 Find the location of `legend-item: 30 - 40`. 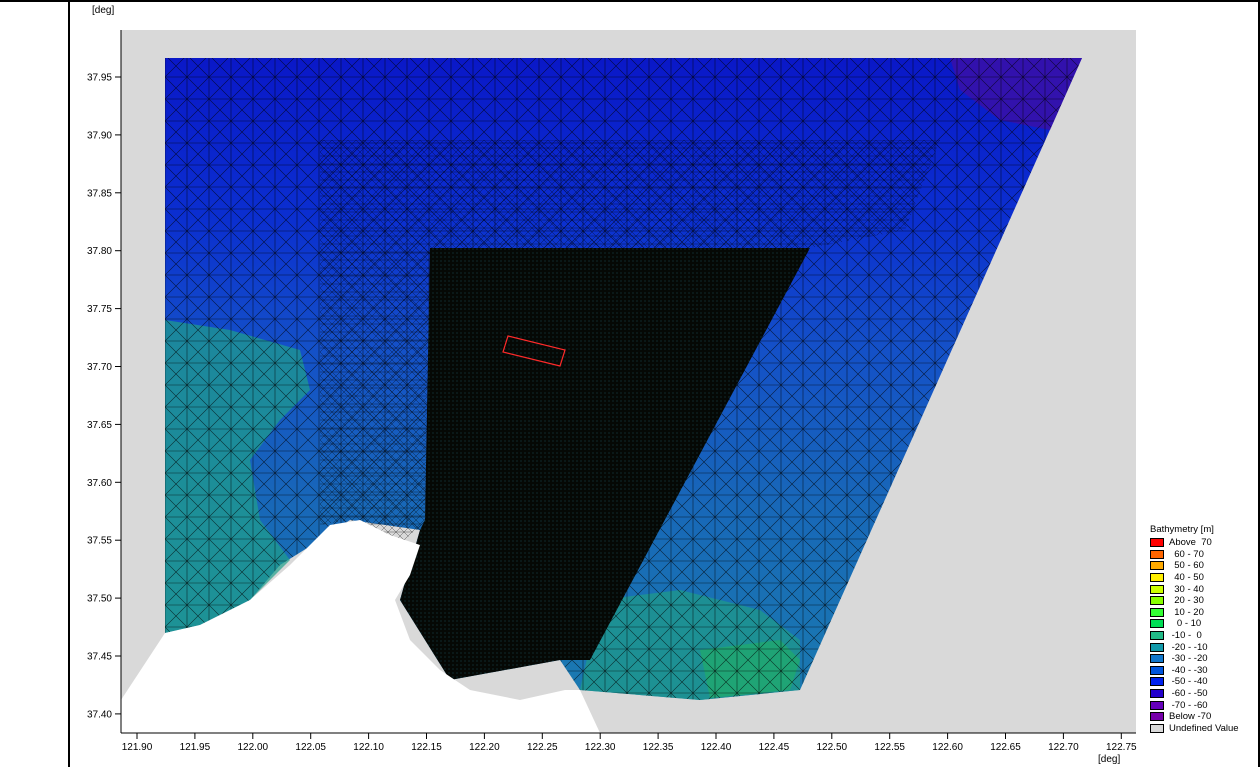

legend-item: 30 - 40 is located at coordinates (1205, 589).